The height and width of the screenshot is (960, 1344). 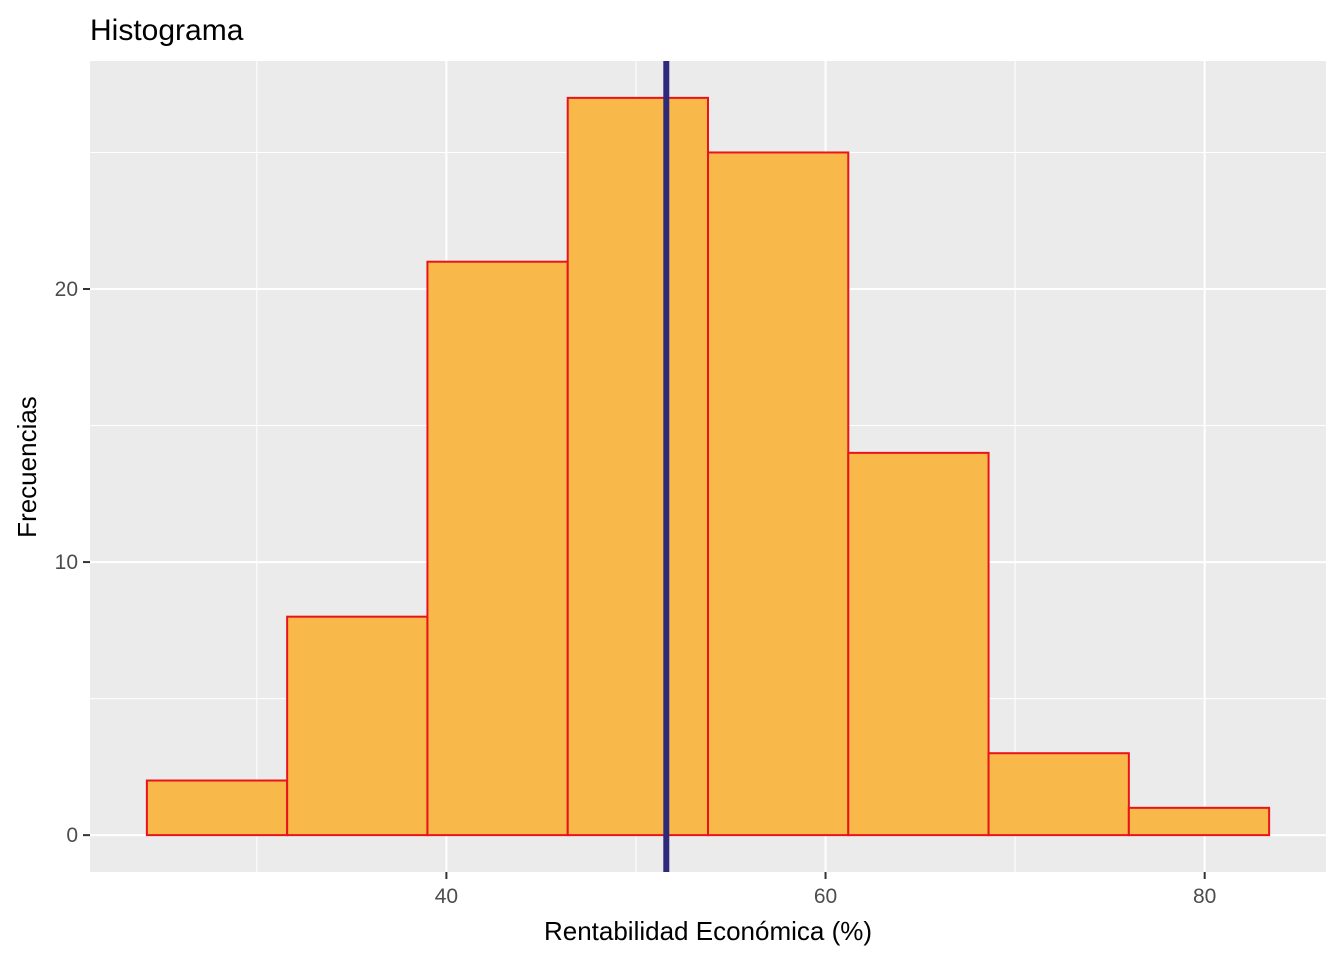 I want to click on y-axis-title: Frecuencias, so click(x=27, y=467).